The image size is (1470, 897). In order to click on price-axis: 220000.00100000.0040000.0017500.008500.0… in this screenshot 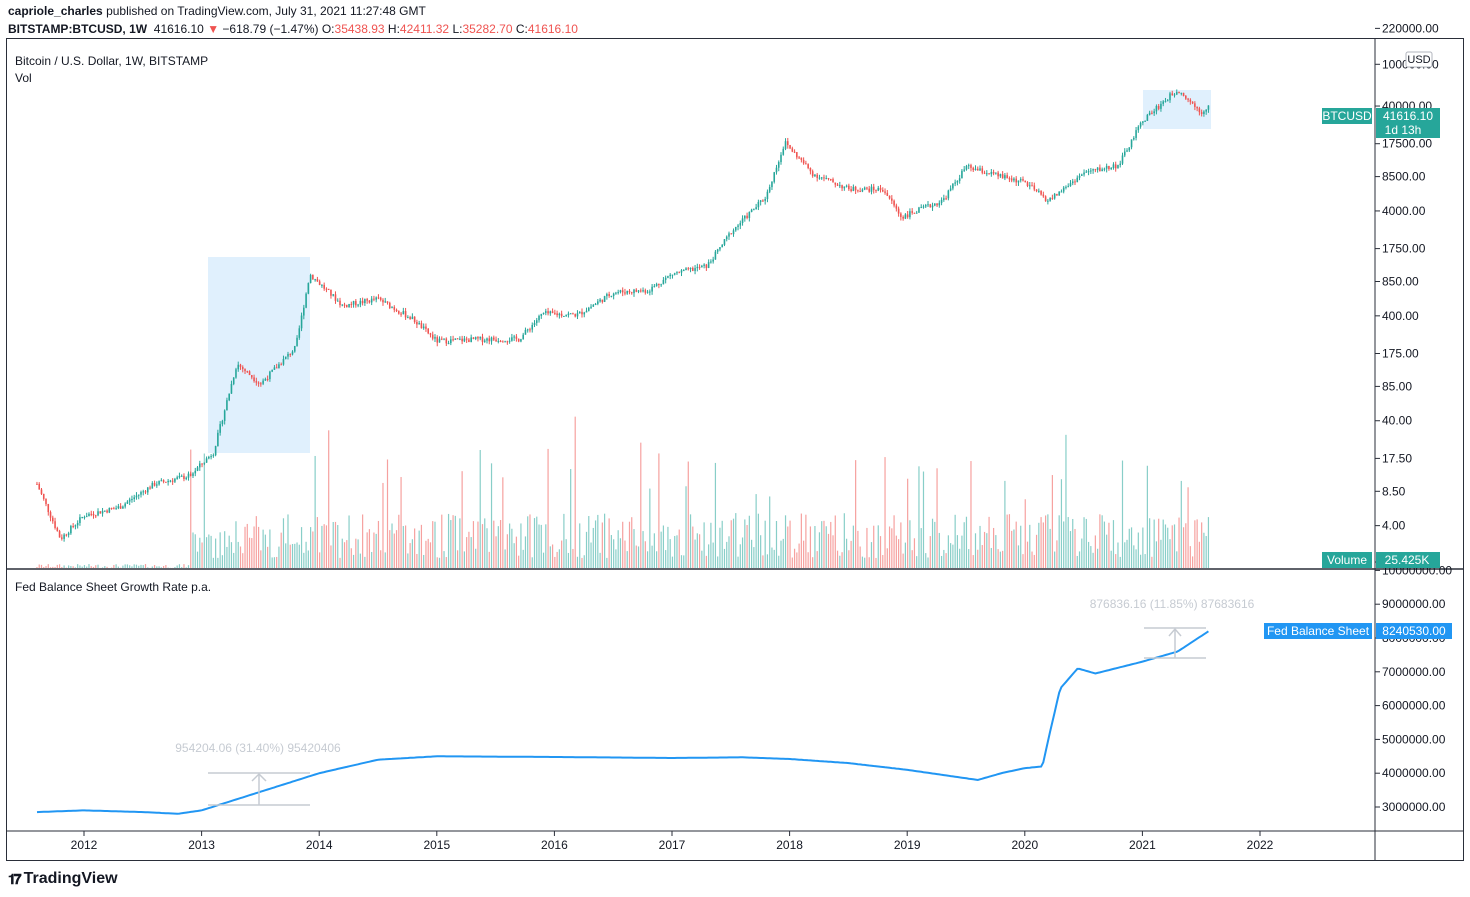, I will do `click(1407, 295)`.